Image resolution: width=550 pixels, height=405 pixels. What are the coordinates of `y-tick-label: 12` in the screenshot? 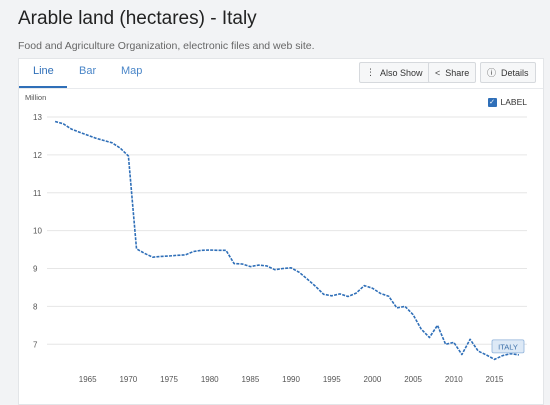 It's located at (37, 155).